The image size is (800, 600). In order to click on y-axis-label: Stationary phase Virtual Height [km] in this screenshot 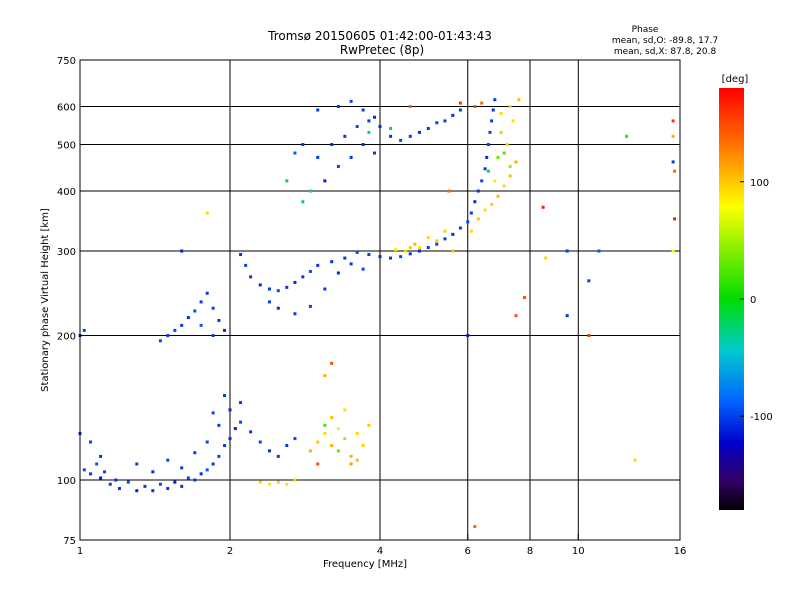, I will do `click(45, 300)`.